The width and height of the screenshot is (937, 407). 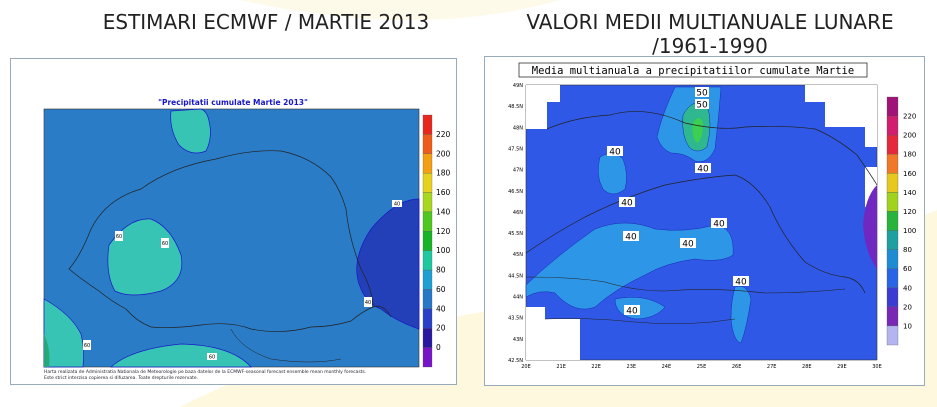 I want to click on left-map-title: "Precipitatii cumulate Martie 2013", so click(x=233, y=102).